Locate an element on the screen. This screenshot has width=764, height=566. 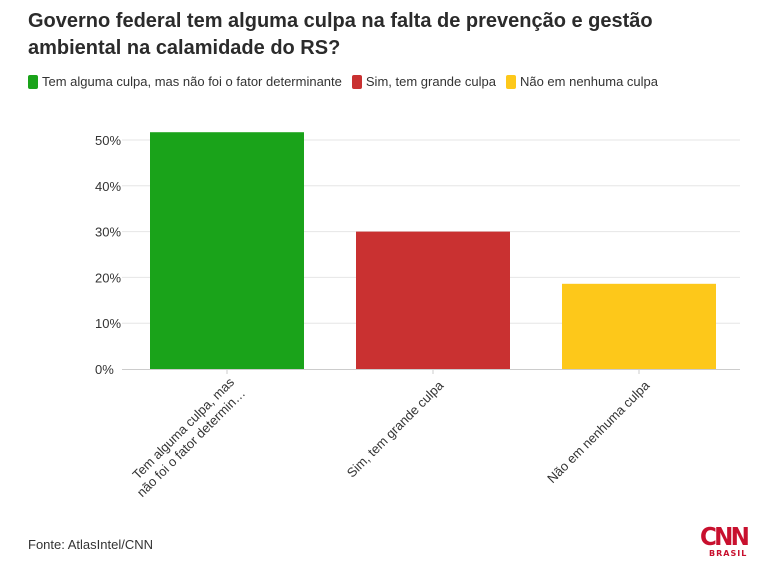
y-tick-label: 10% is located at coordinates (108, 323).